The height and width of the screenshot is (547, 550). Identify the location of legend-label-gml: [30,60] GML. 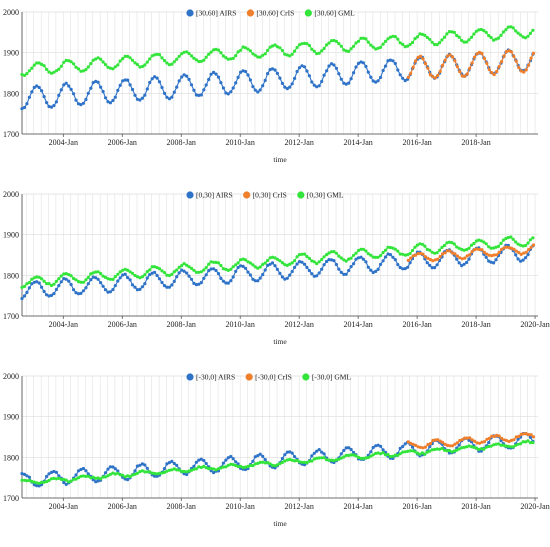
(334, 13).